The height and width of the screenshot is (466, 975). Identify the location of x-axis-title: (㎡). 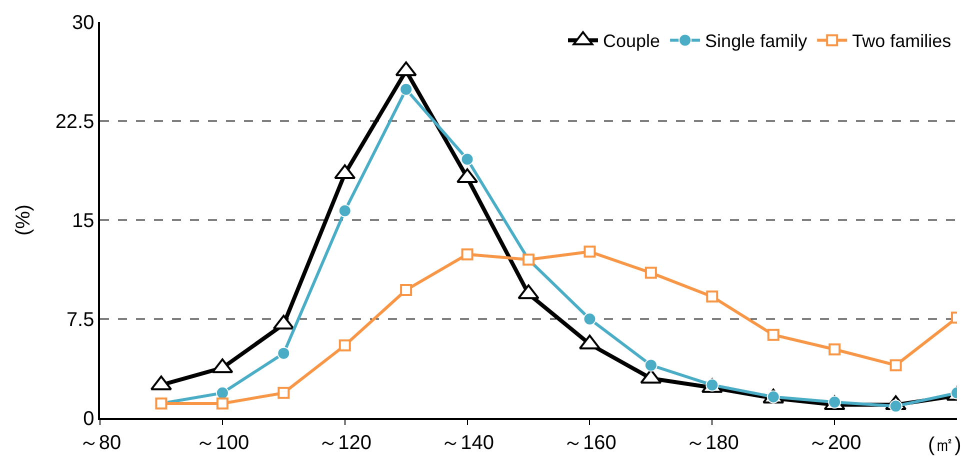
(945, 445).